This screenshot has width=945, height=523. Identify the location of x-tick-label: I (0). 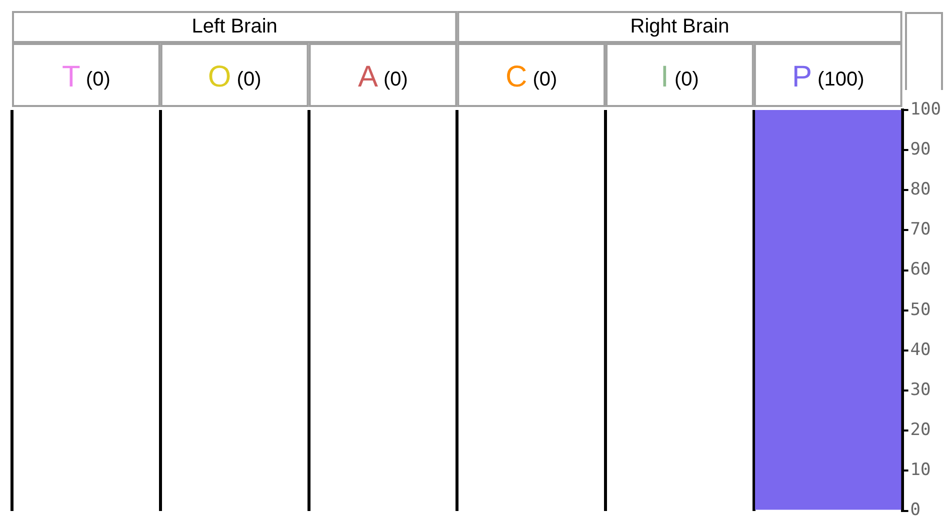
(679, 77).